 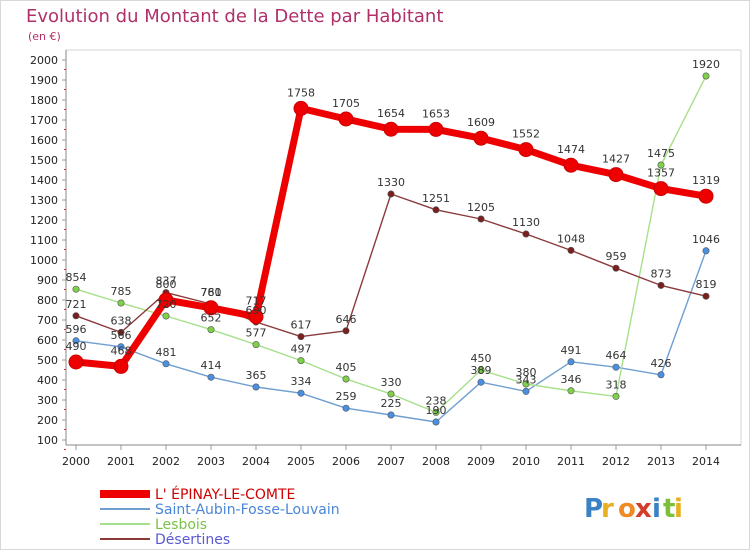 What do you see at coordinates (76, 346) in the screenshot?
I see `data-label: 490` at bounding box center [76, 346].